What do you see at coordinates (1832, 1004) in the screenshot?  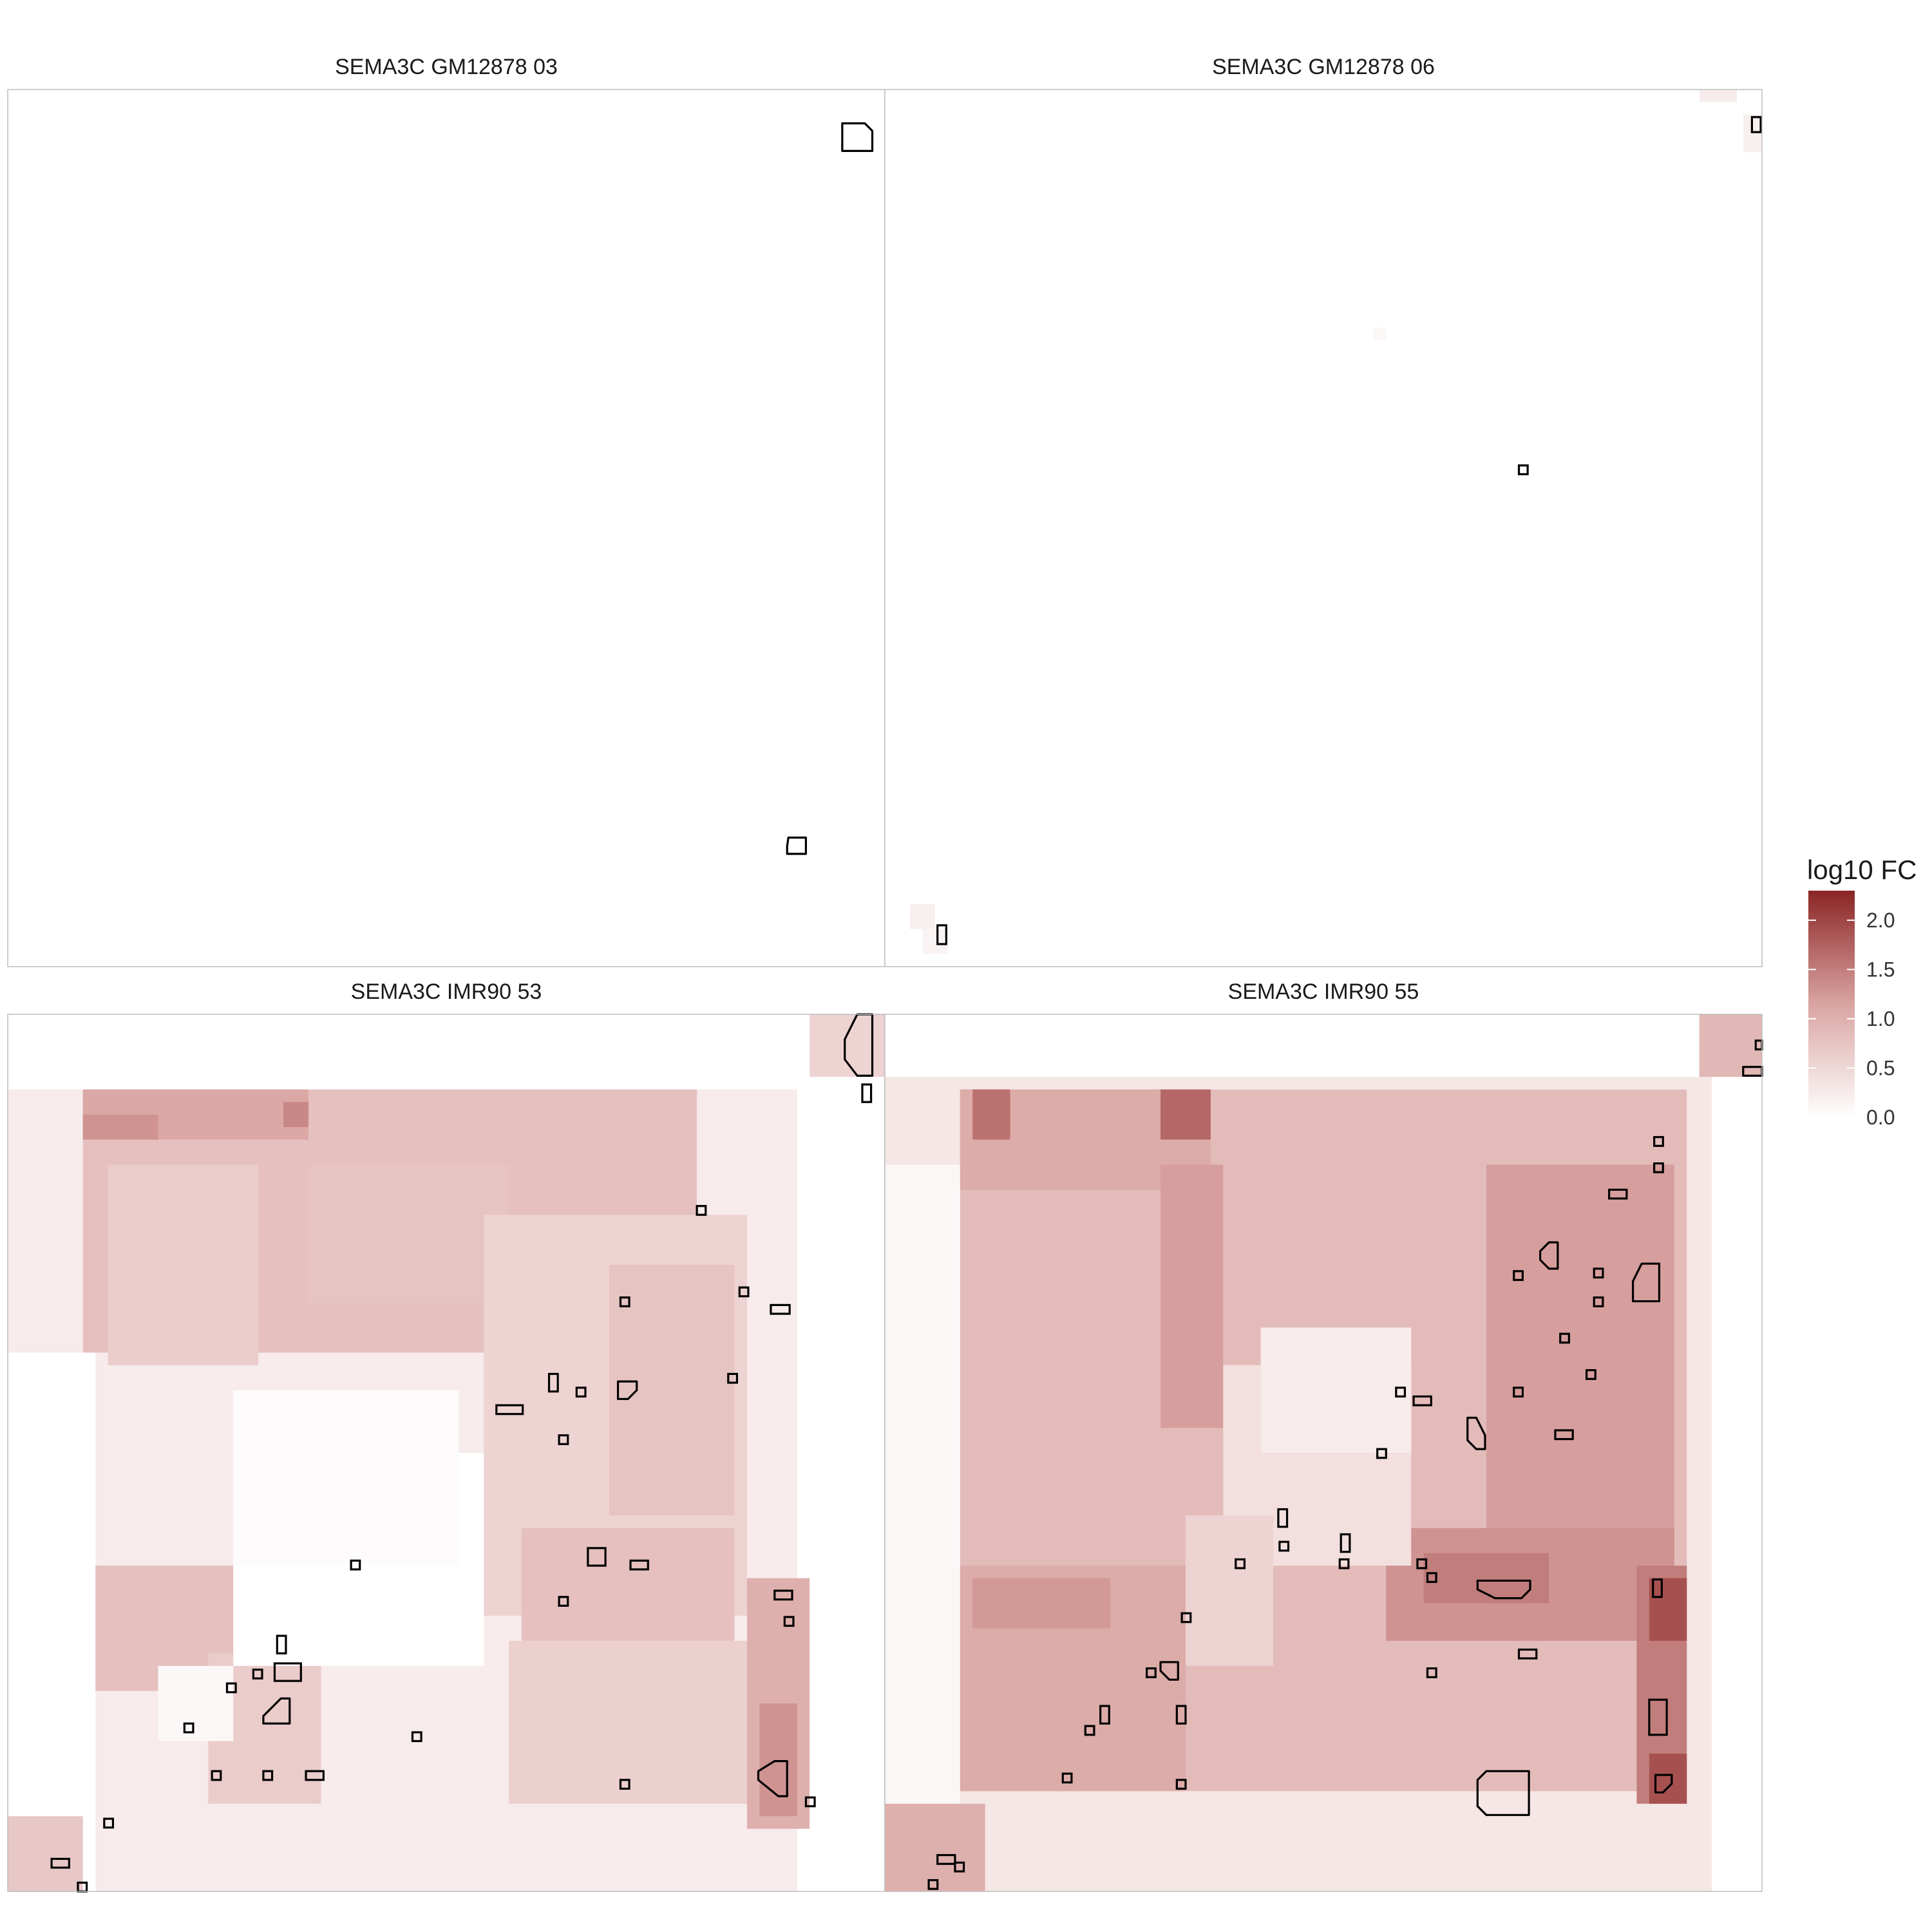 I see `legend-colorbar` at bounding box center [1832, 1004].